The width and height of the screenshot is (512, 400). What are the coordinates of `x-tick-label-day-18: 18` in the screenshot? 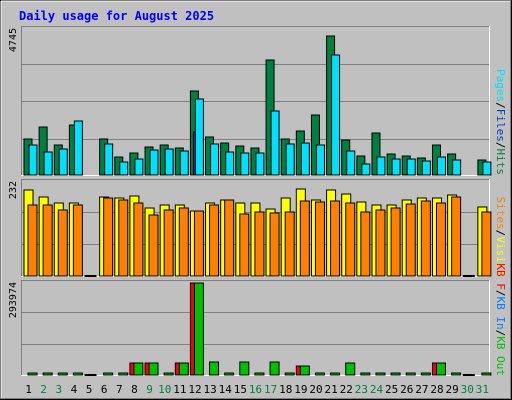 It's located at (285, 389).